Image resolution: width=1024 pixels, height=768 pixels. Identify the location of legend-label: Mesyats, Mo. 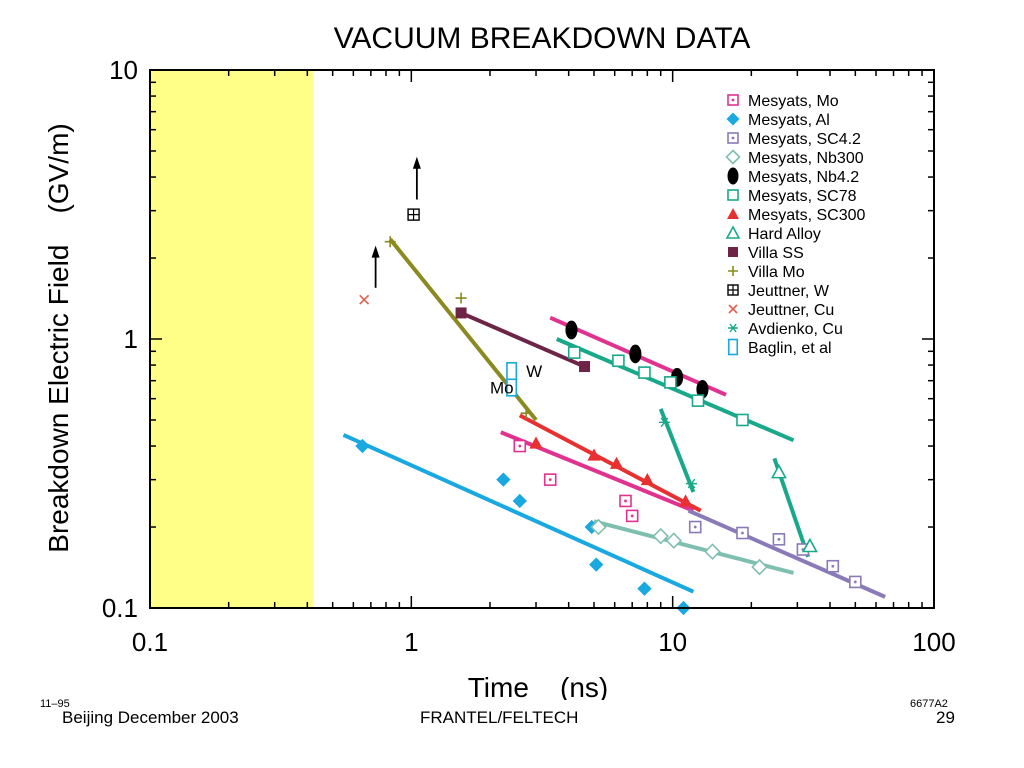
(793, 101).